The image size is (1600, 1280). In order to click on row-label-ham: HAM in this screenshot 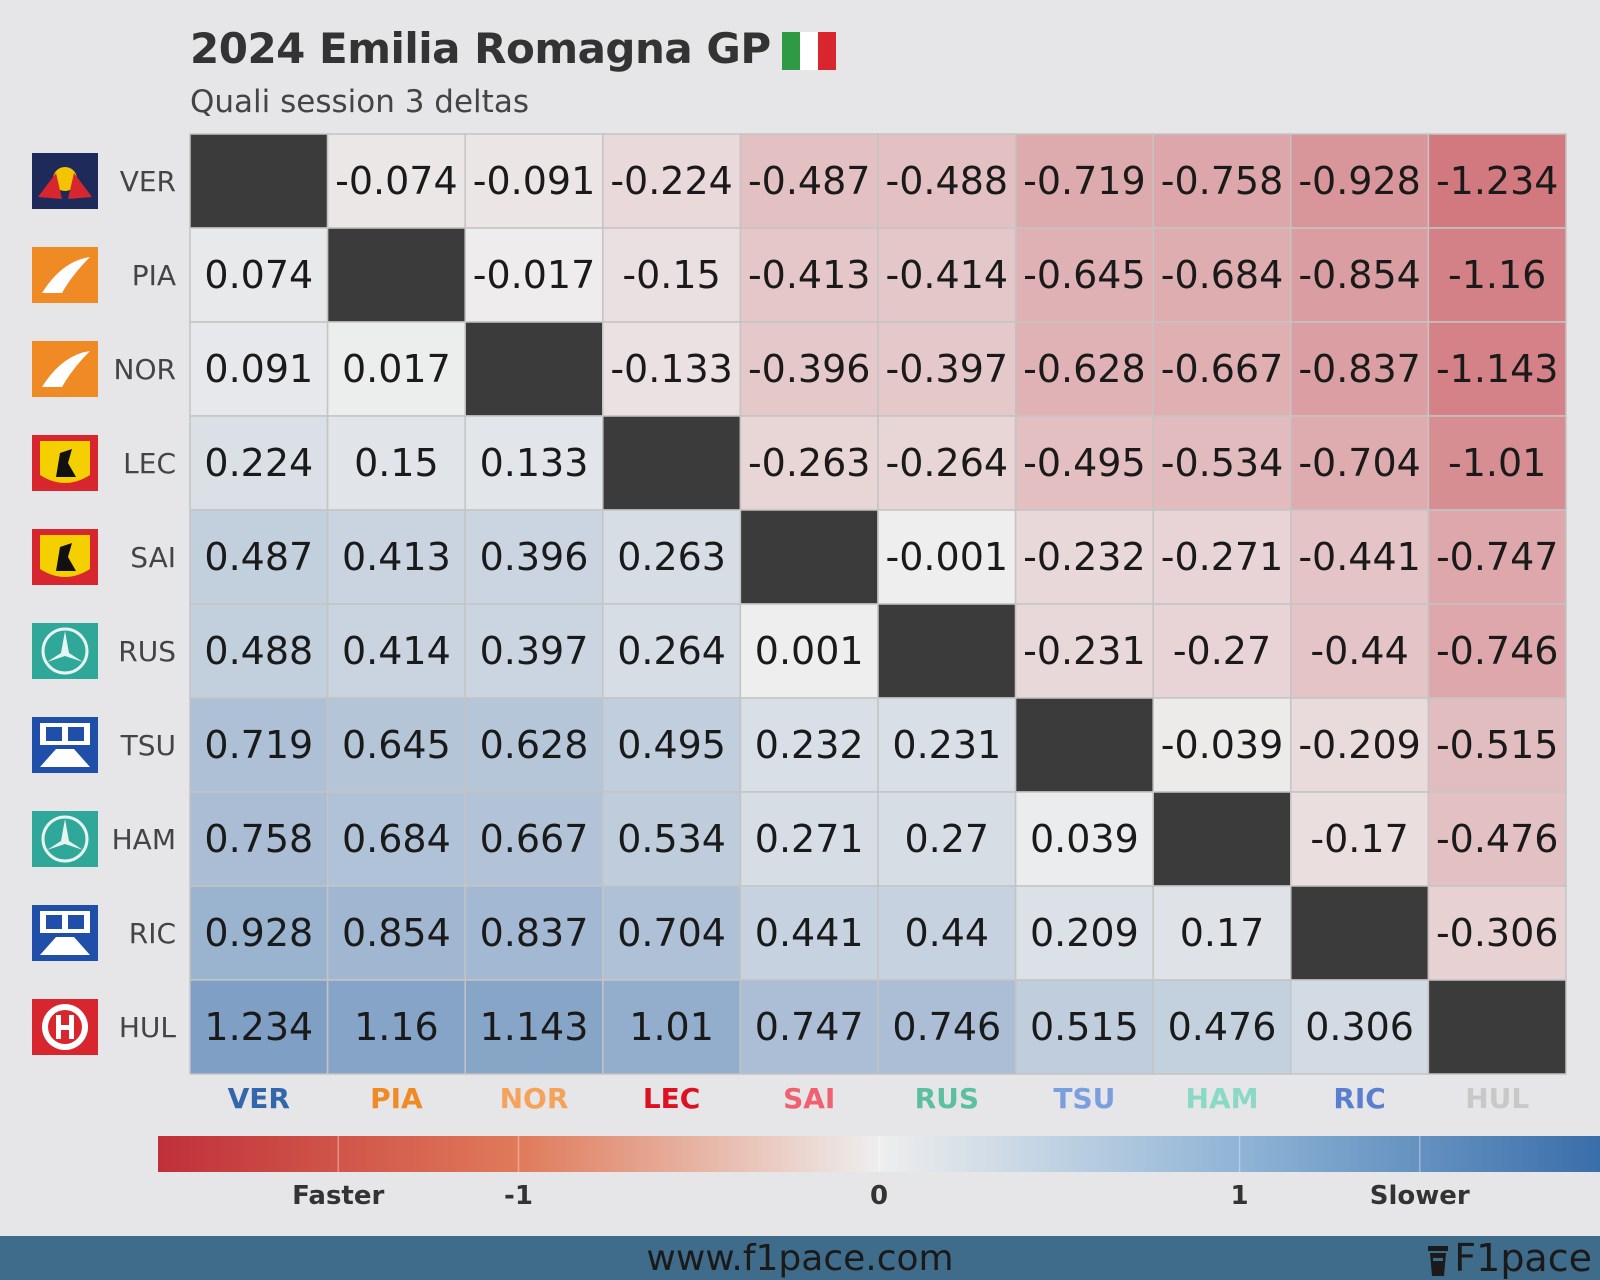, I will do `click(144, 839)`.